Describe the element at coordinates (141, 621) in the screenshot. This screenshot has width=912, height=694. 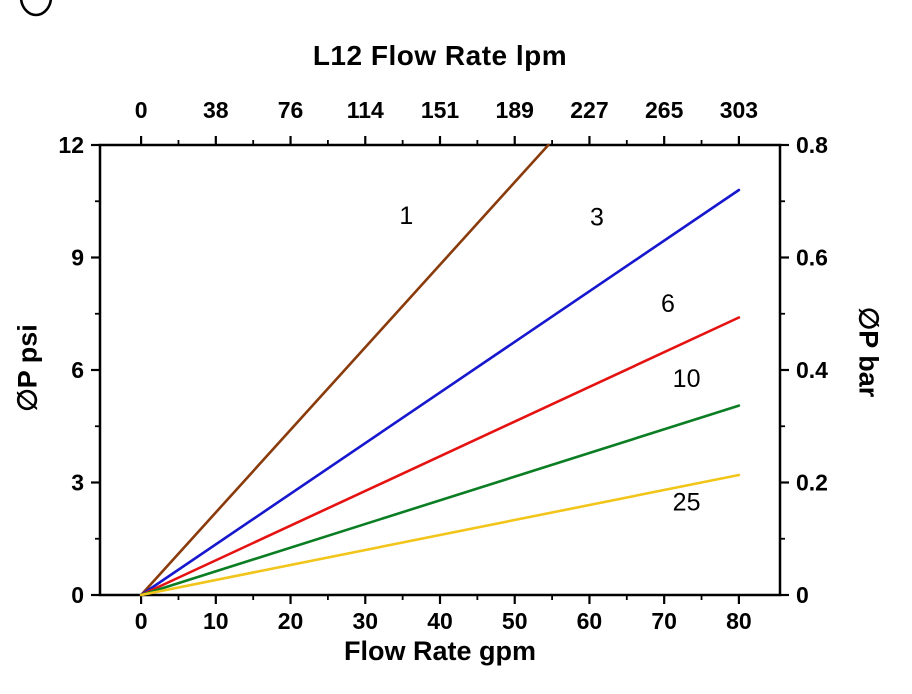
I see `x-axis-tick-label: 0` at that location.